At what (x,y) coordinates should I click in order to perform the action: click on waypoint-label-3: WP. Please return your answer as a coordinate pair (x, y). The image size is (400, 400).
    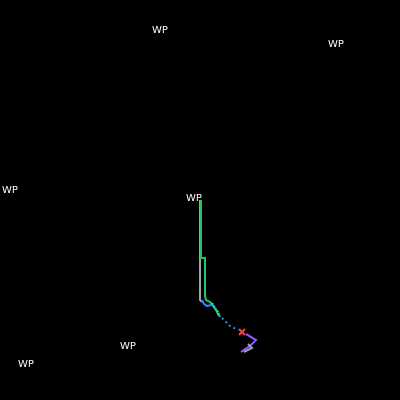
    Looking at the image, I should click on (10, 190).